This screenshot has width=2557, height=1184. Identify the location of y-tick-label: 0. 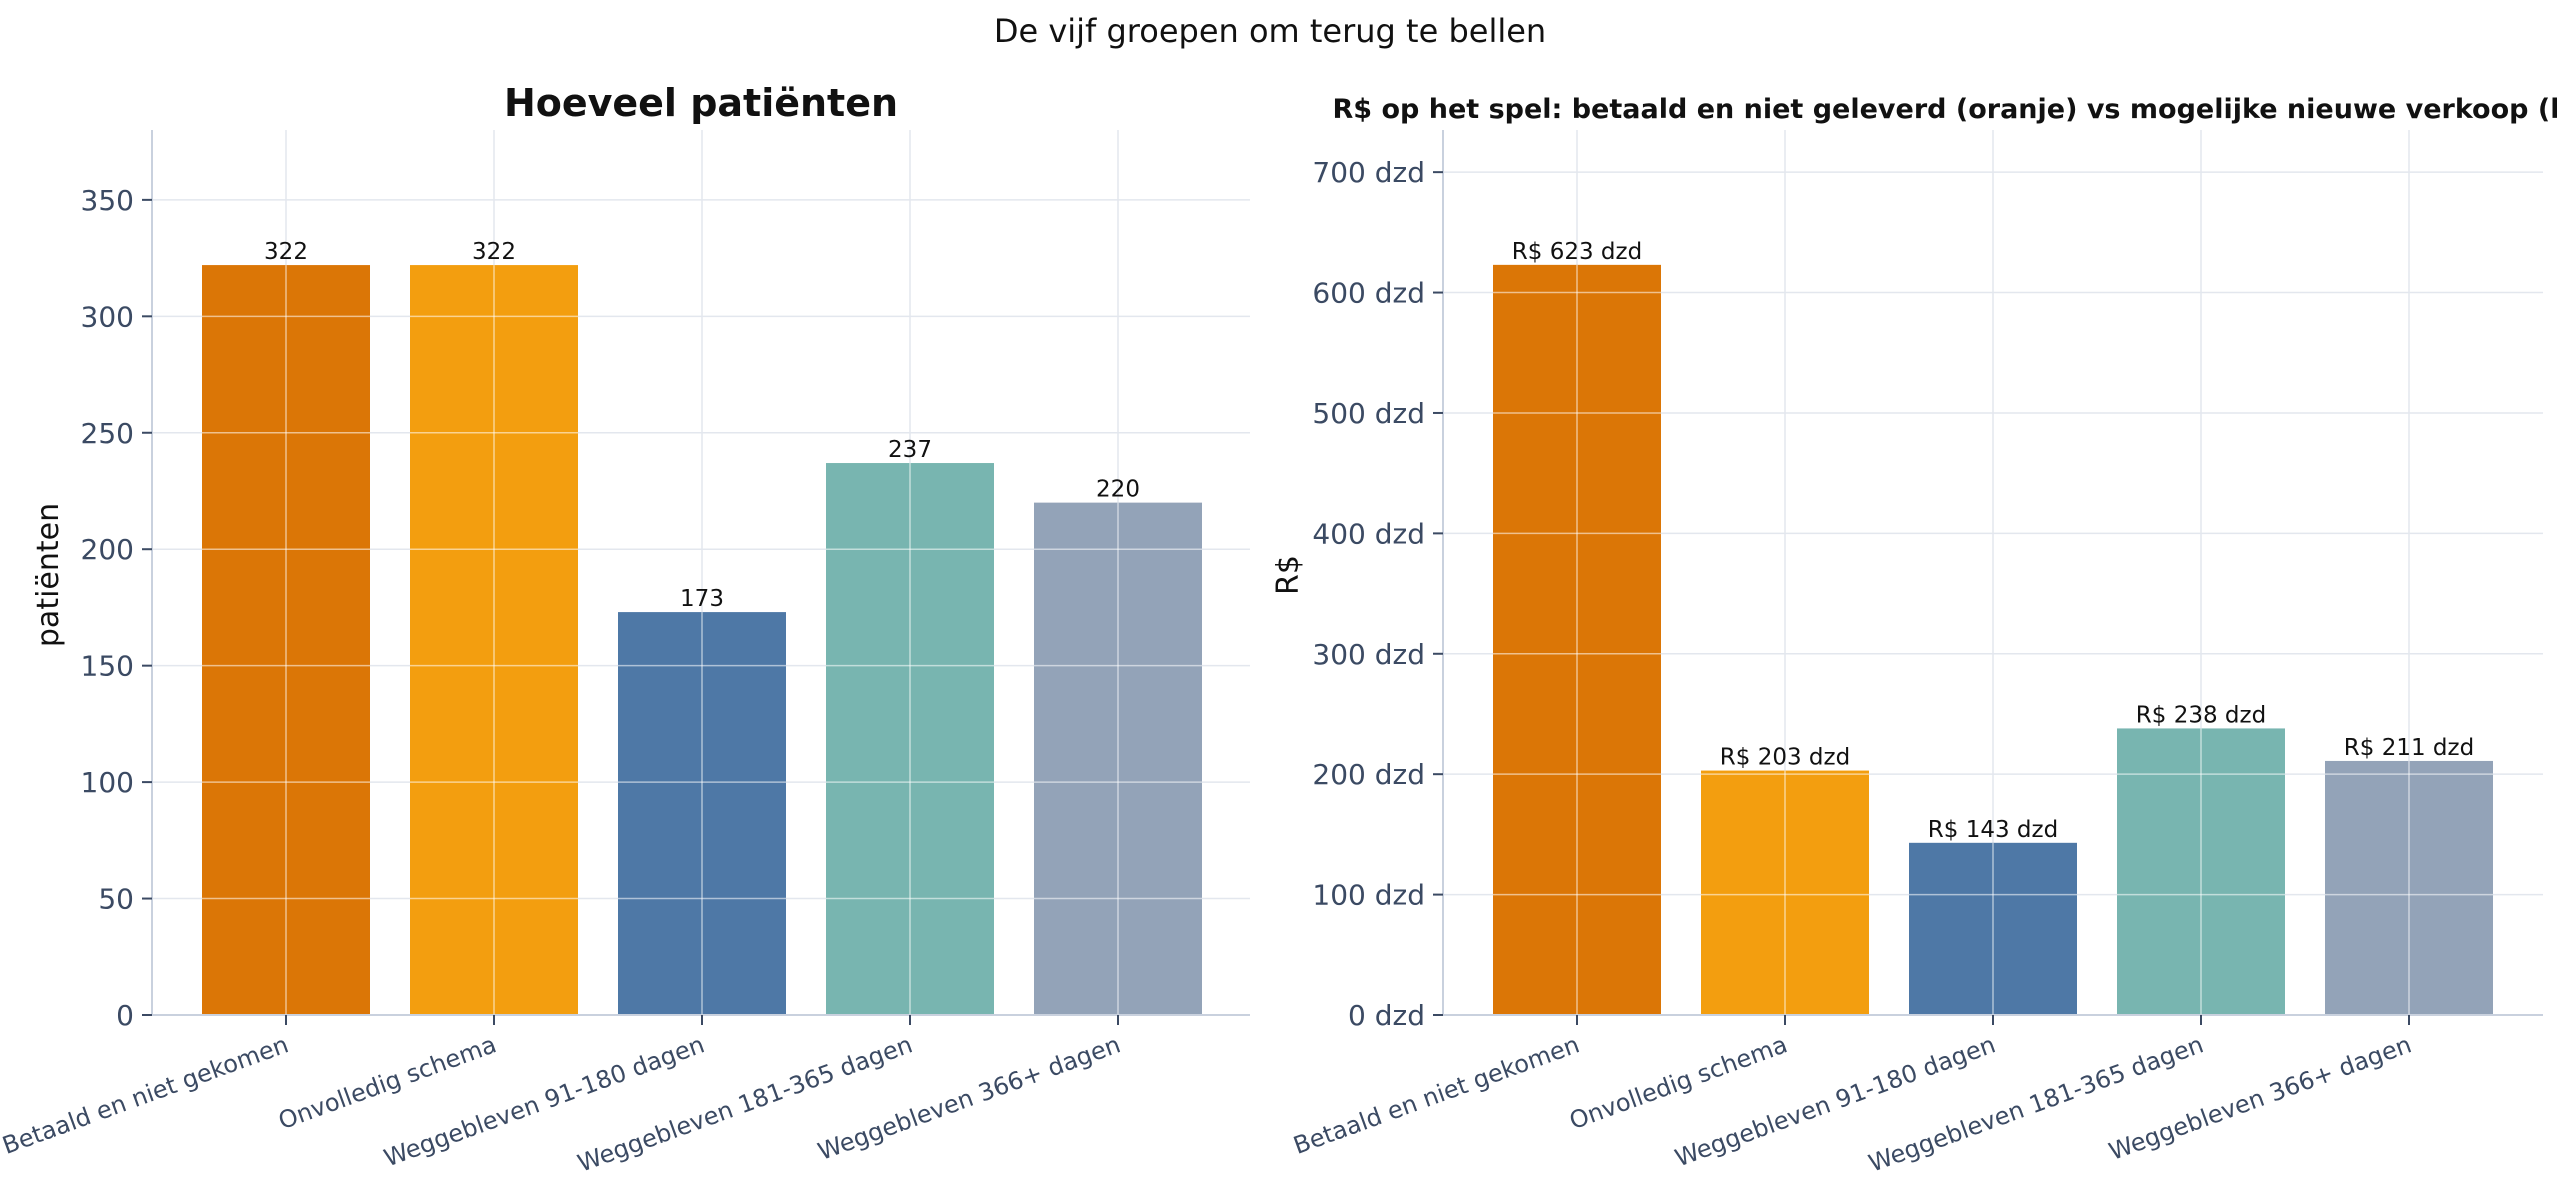
(125, 1015).